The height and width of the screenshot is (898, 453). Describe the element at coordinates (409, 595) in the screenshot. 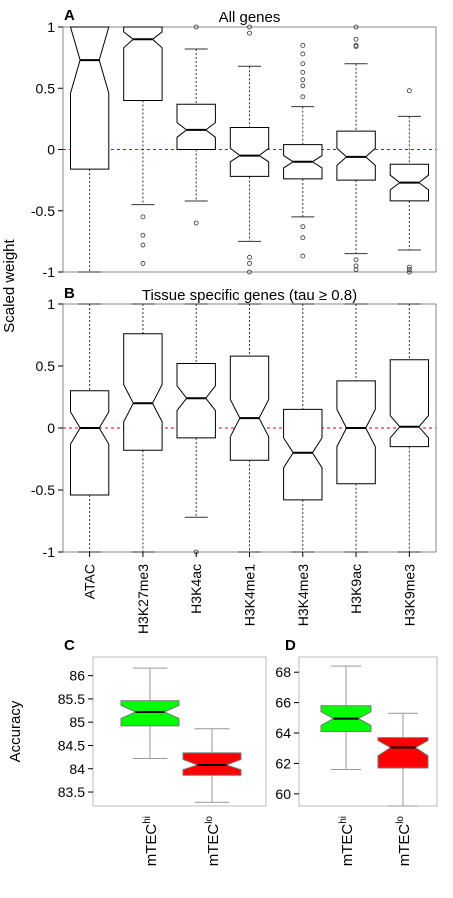

I see `x-tick-label: H3K9me3` at that location.